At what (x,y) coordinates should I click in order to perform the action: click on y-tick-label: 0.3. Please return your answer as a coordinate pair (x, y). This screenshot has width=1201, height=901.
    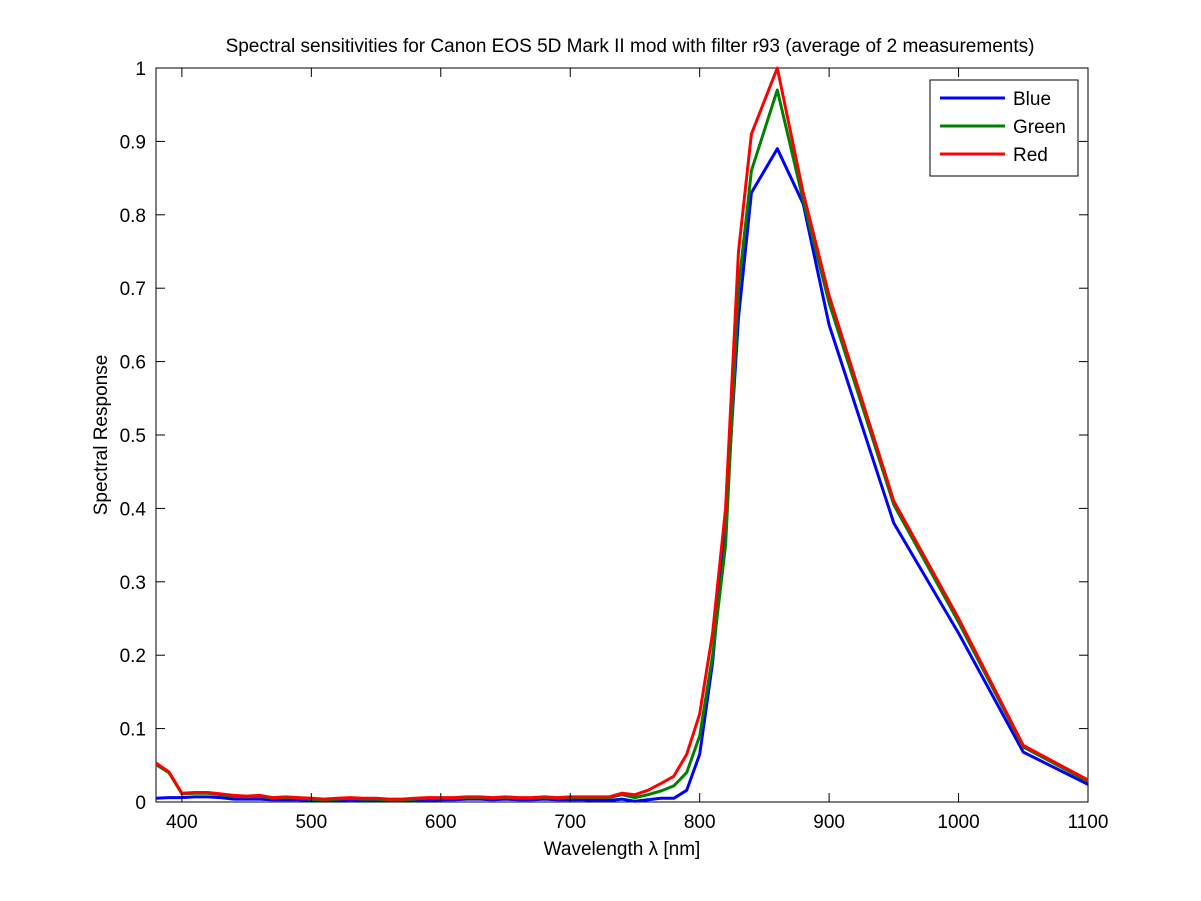
    Looking at the image, I should click on (133, 583).